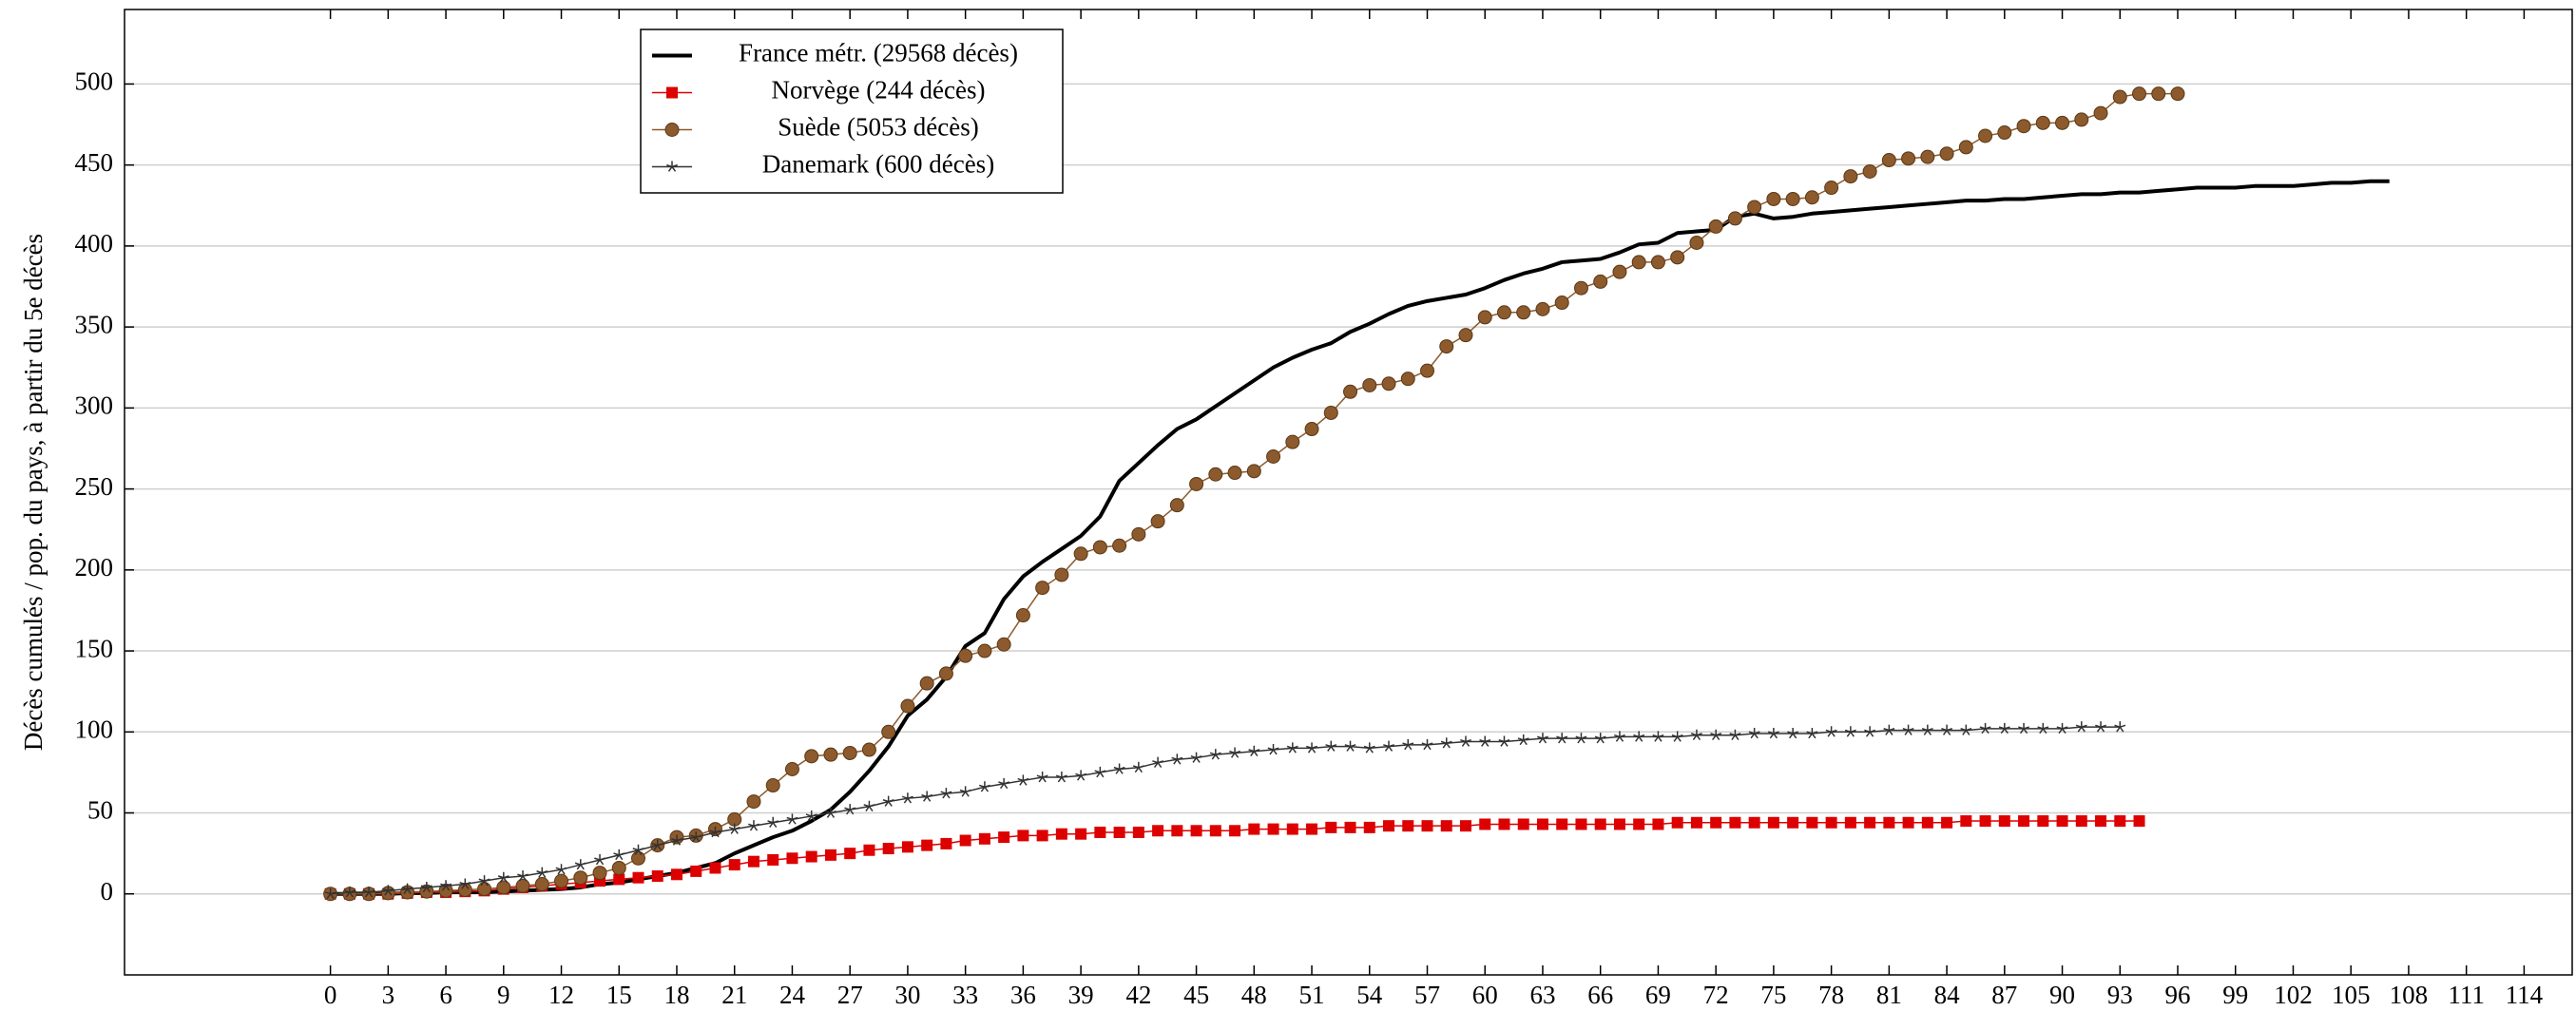 Image resolution: width=2576 pixels, height=1011 pixels. I want to click on x-tick-label: 9, so click(503, 995).